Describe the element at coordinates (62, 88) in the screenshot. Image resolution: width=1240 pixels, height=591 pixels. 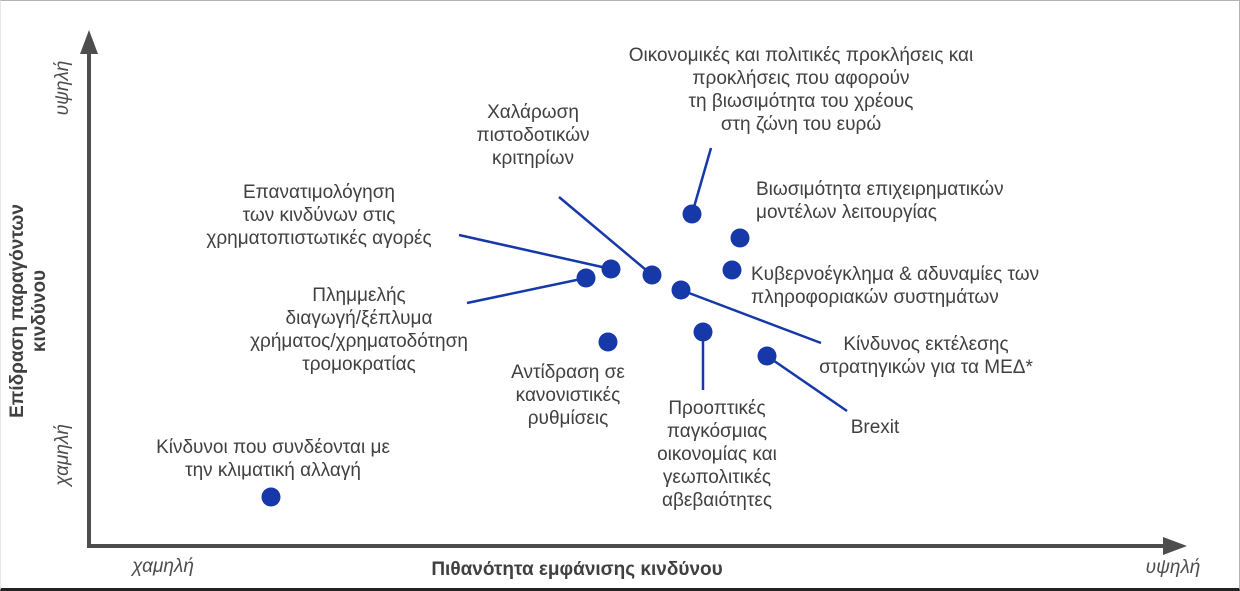
I see `y-axis-tick-high: υψηλή` at that location.